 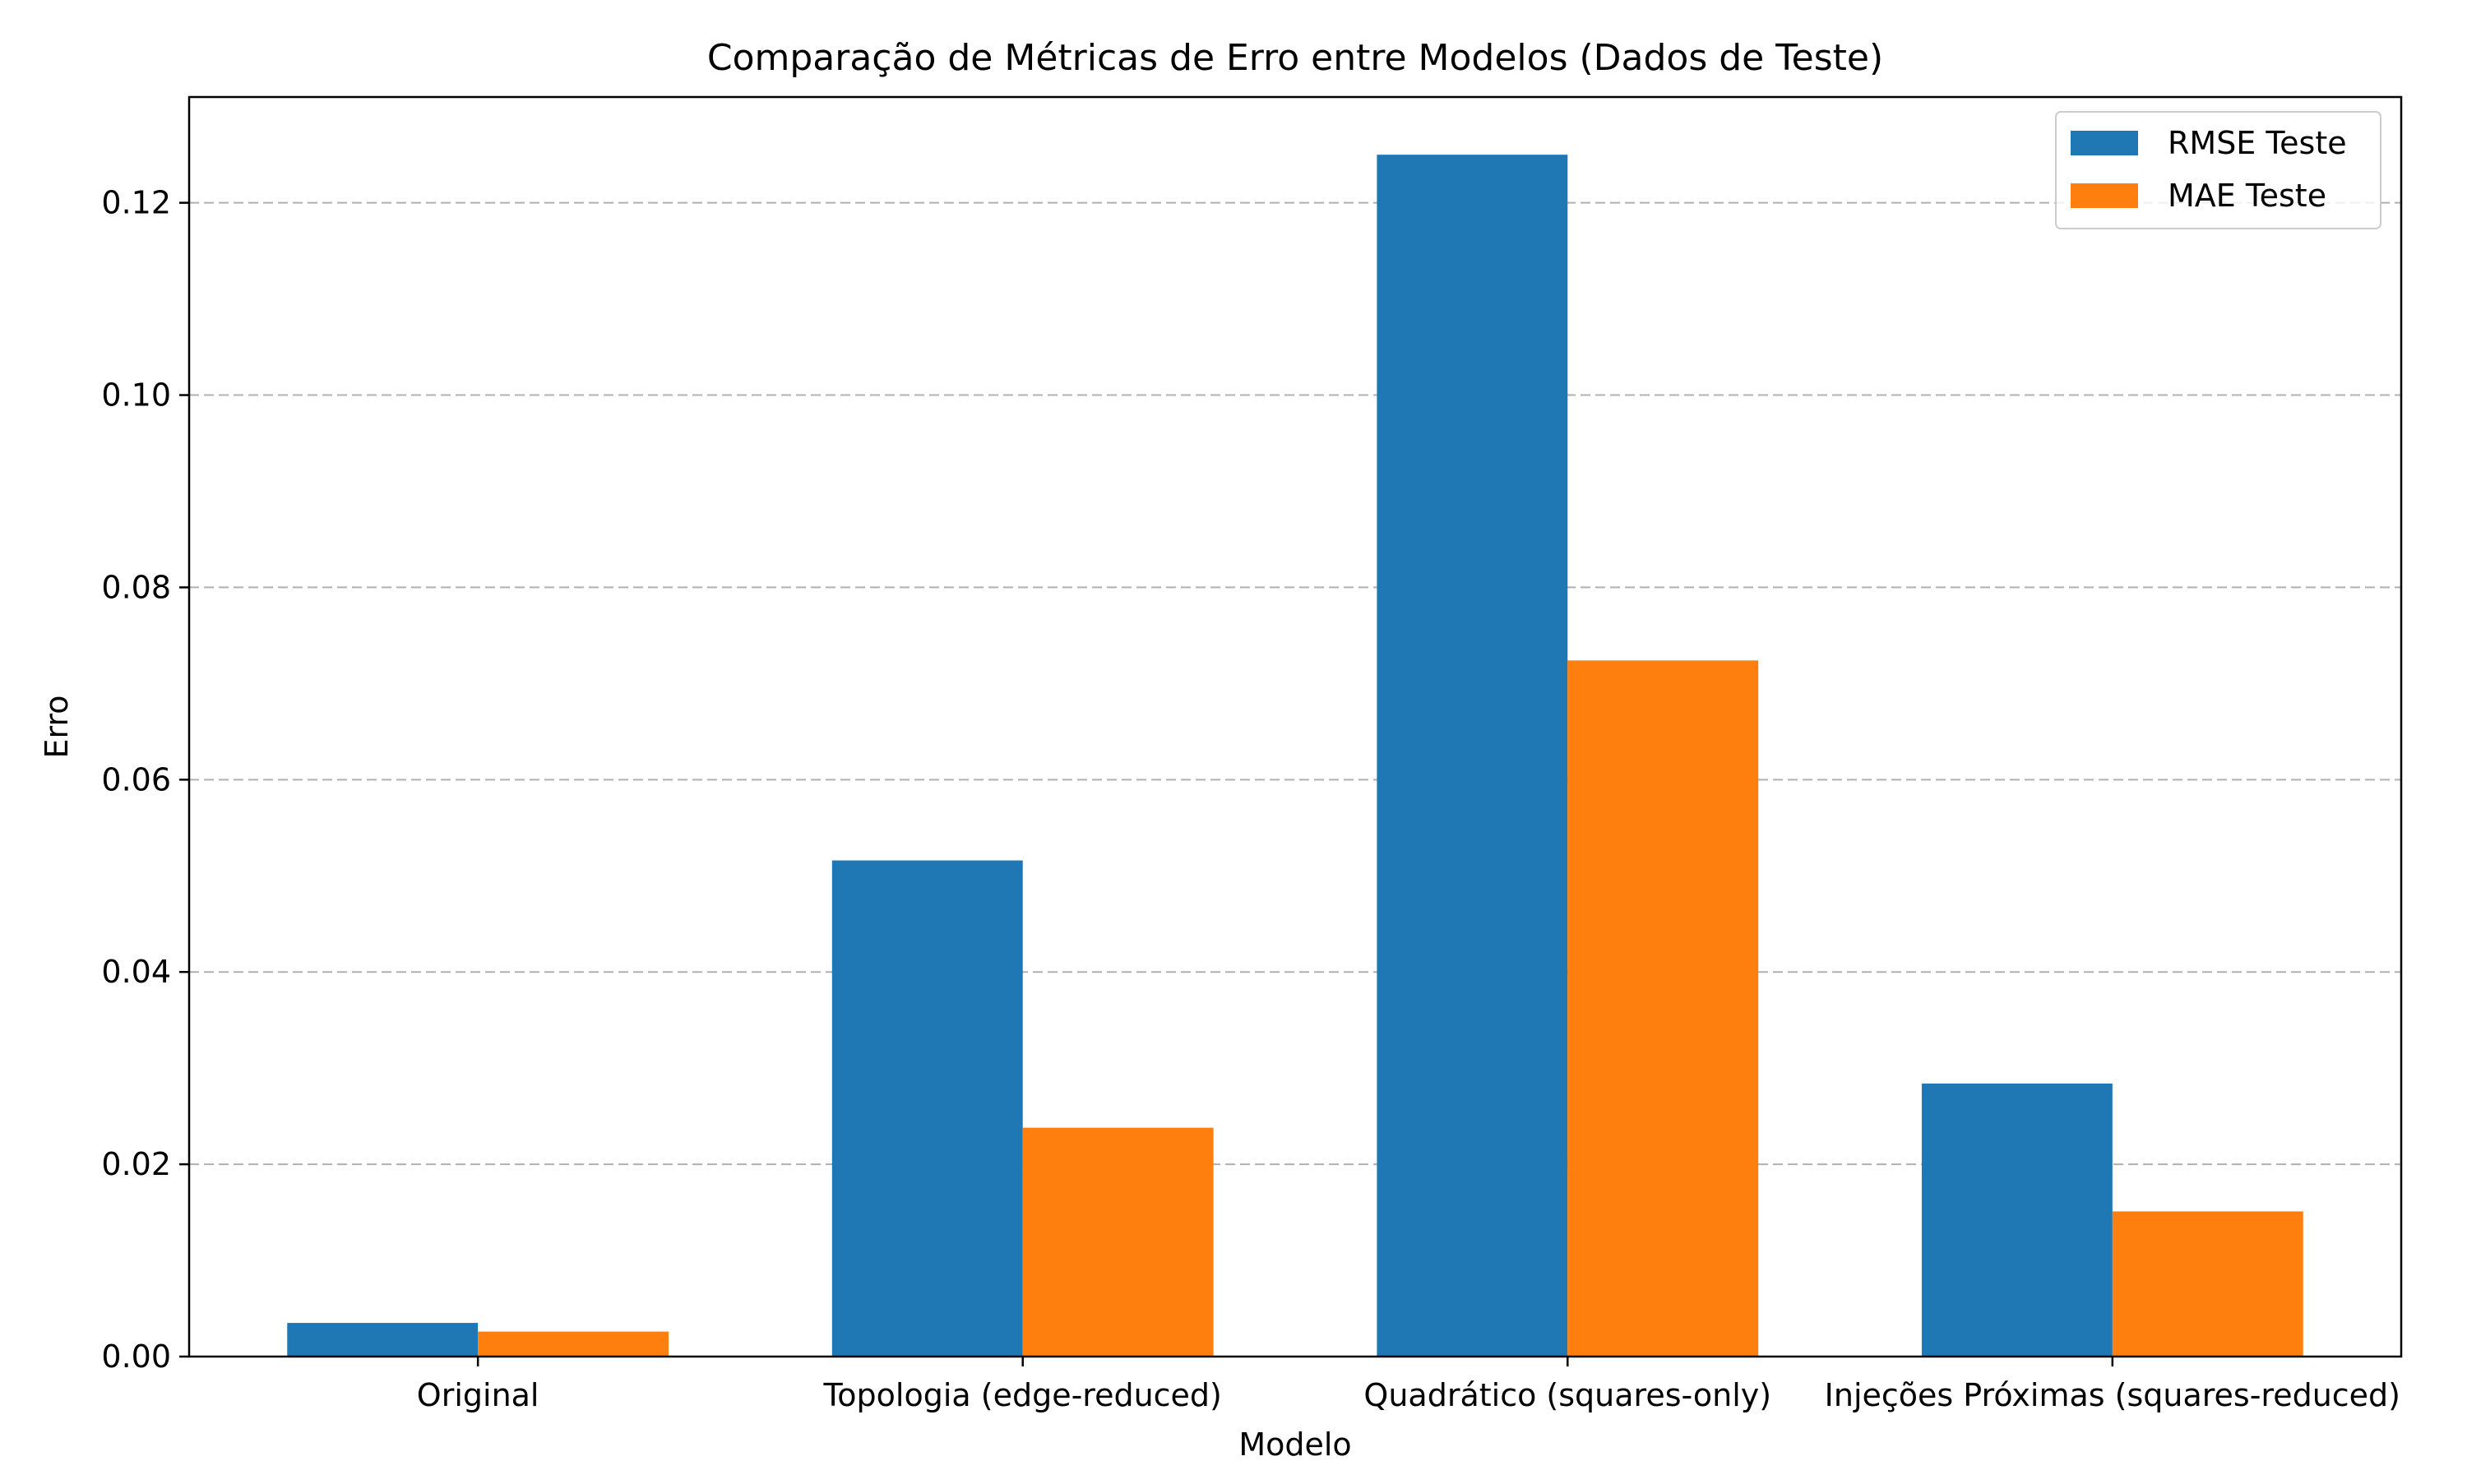 I want to click on y-tick-label: 0.06, so click(x=136, y=779).